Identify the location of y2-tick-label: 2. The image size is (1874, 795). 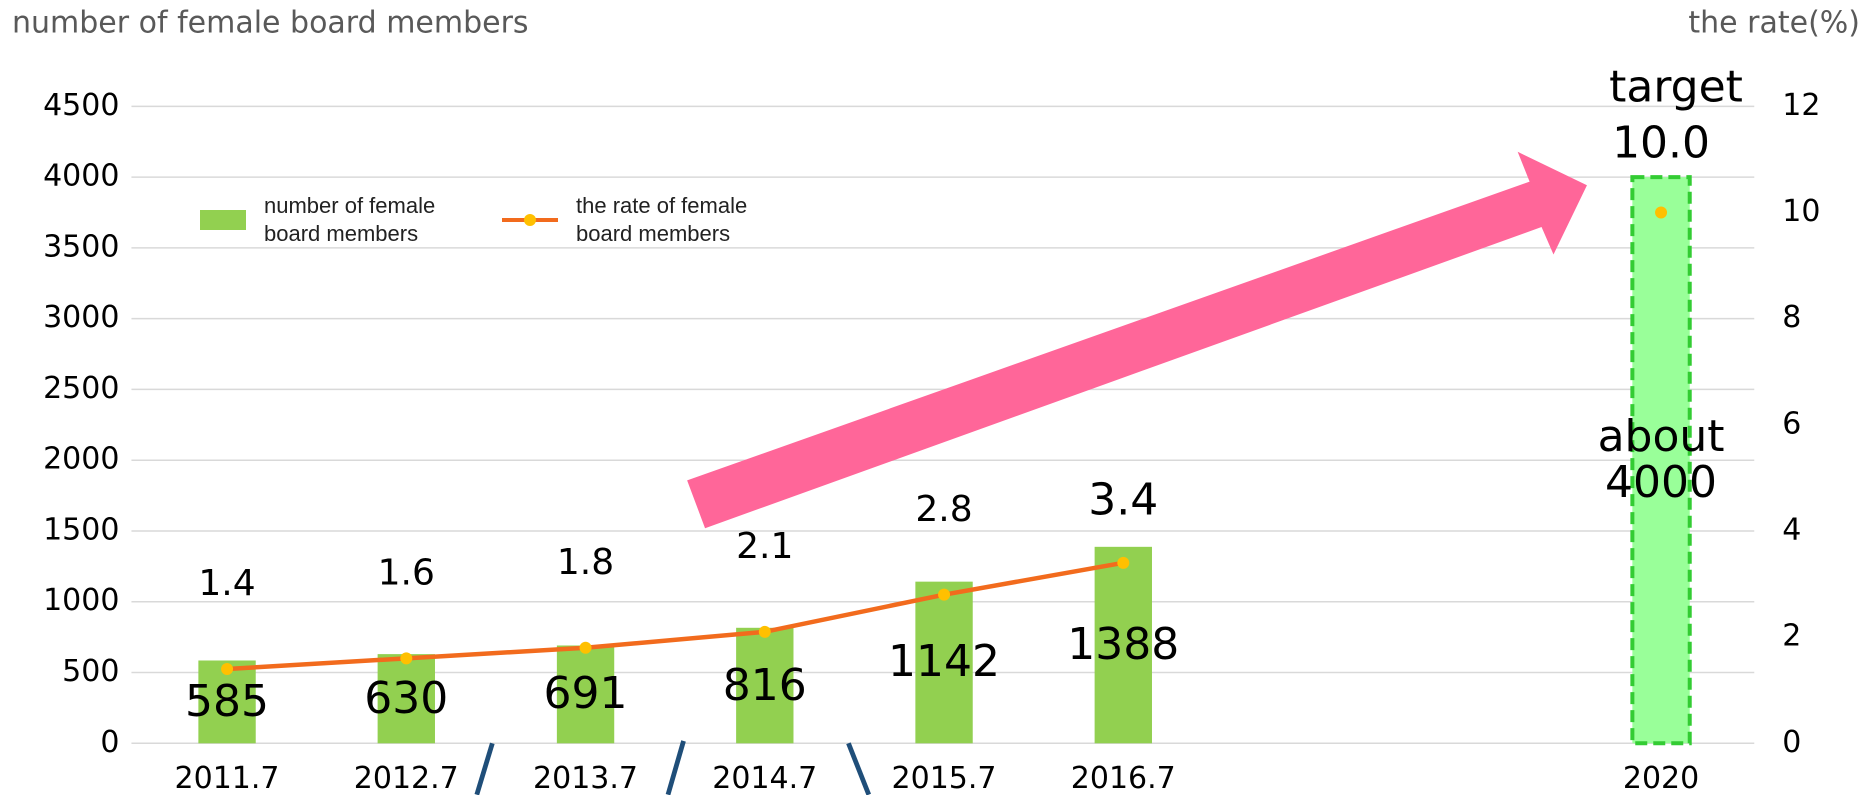
(1791, 636).